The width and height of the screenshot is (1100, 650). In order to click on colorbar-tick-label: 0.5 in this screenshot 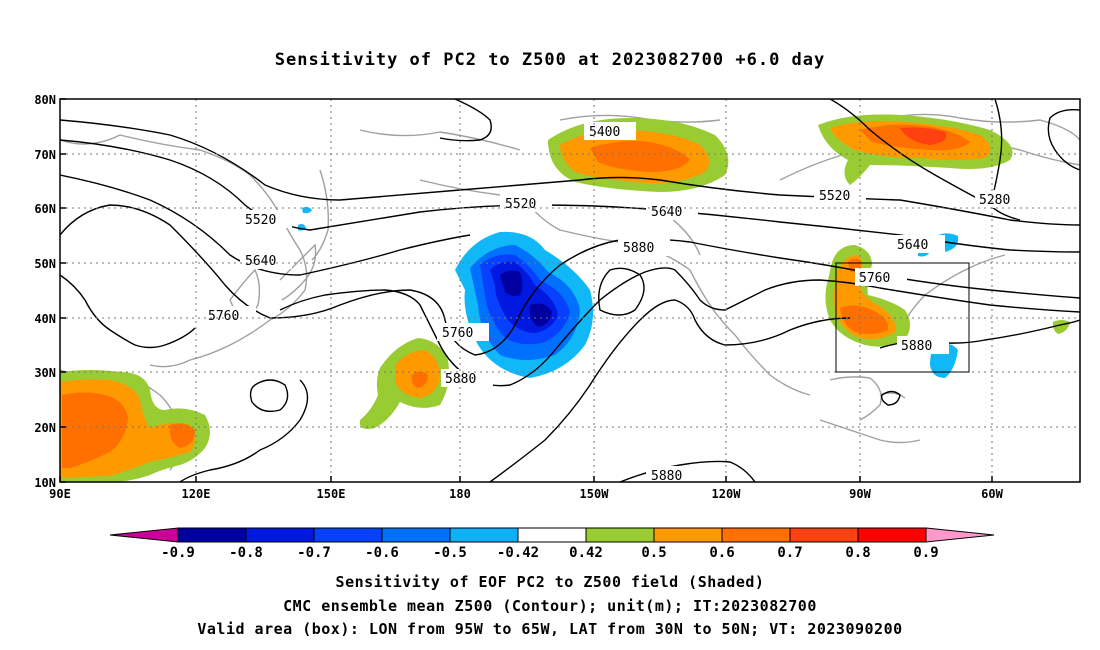, I will do `click(653, 553)`.